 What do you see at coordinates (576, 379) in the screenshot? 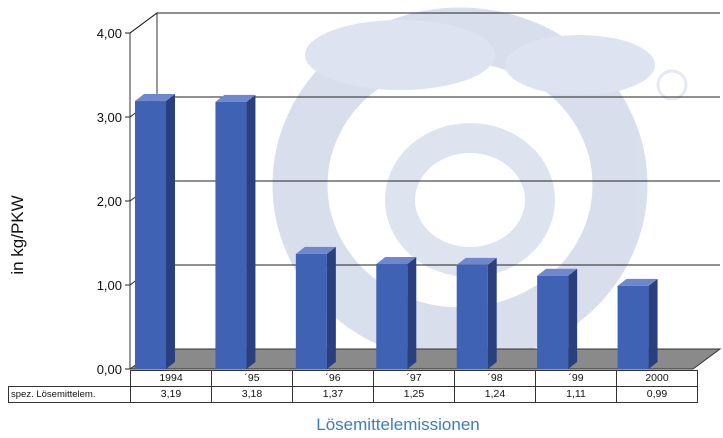
I see `table-category-cell: ´99` at bounding box center [576, 379].